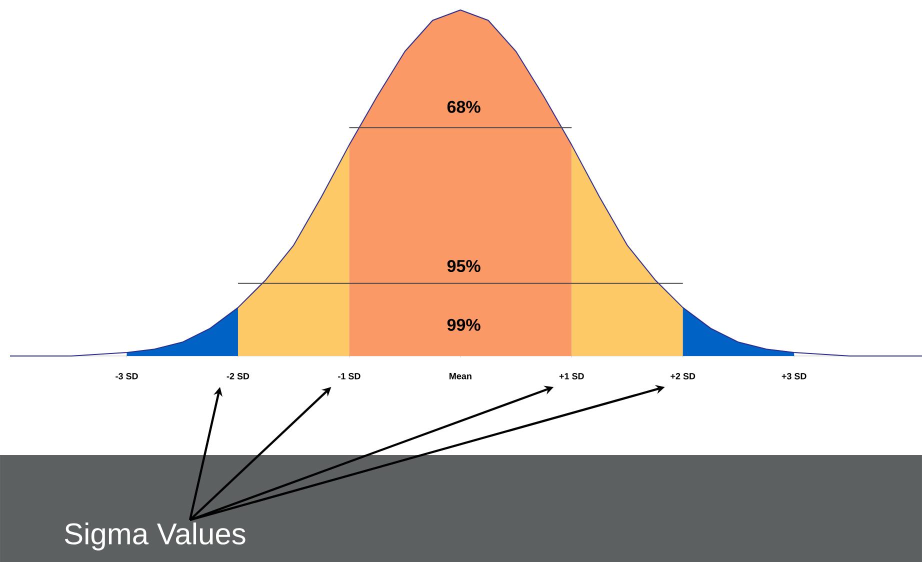 Image resolution: width=922 pixels, height=562 pixels. I want to click on annotation: 95%, so click(463, 266).